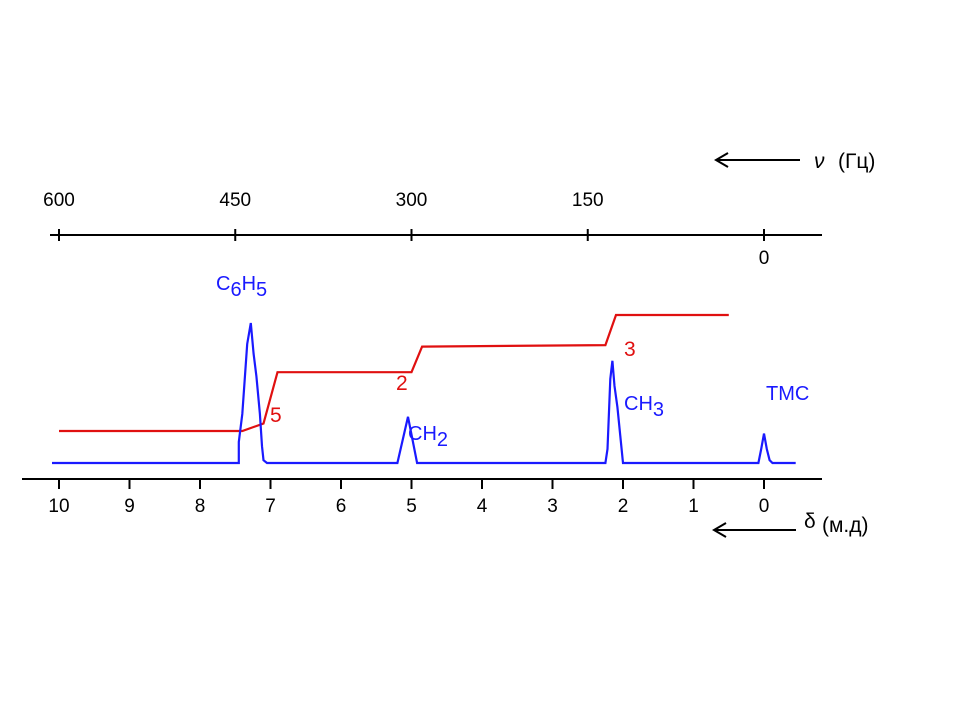  What do you see at coordinates (810, 521) in the screenshot?
I see `bottom-axis-symbol: δ` at bounding box center [810, 521].